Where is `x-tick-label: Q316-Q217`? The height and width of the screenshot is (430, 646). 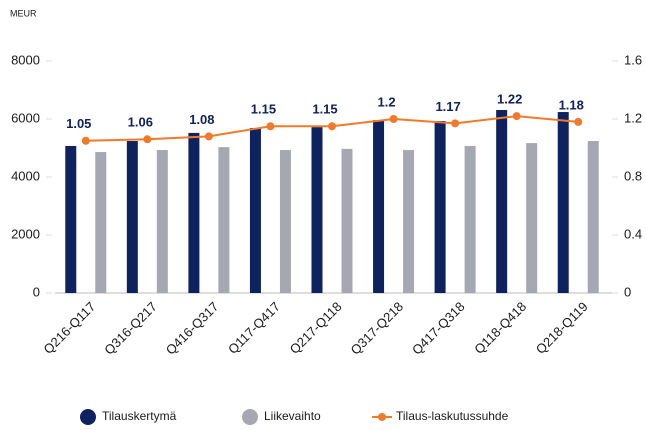
x-tick-label: Q316-Q217 is located at coordinates (130, 328).